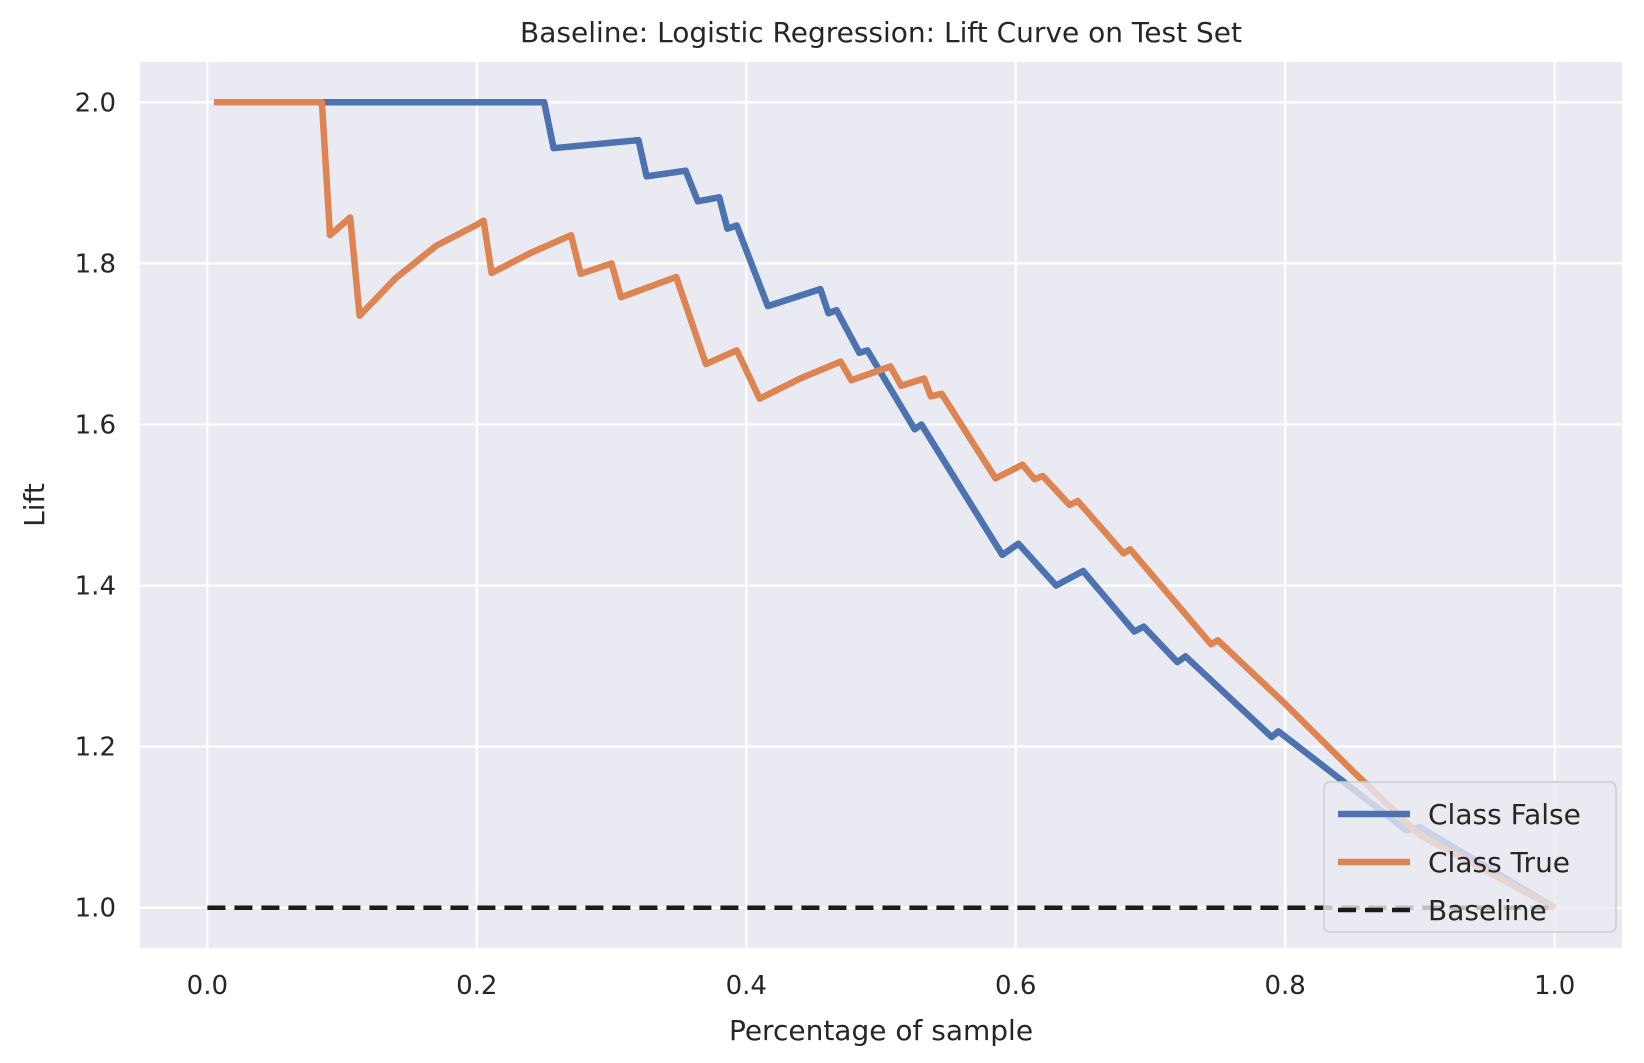 The image size is (1644, 1063). What do you see at coordinates (1499, 862) in the screenshot?
I see `legend-label: Class True` at bounding box center [1499, 862].